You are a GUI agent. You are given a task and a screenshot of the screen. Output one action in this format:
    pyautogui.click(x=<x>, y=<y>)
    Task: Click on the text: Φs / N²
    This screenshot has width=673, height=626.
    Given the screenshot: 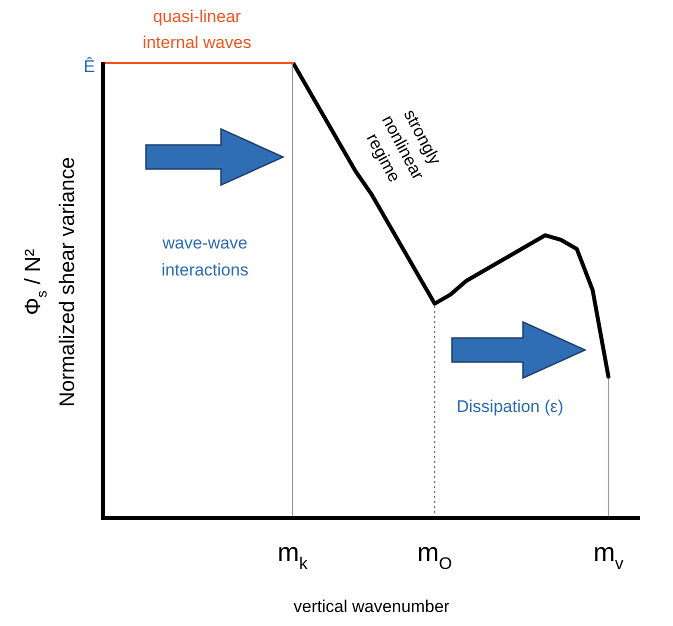 What is the action you would take?
    pyautogui.click(x=35, y=282)
    